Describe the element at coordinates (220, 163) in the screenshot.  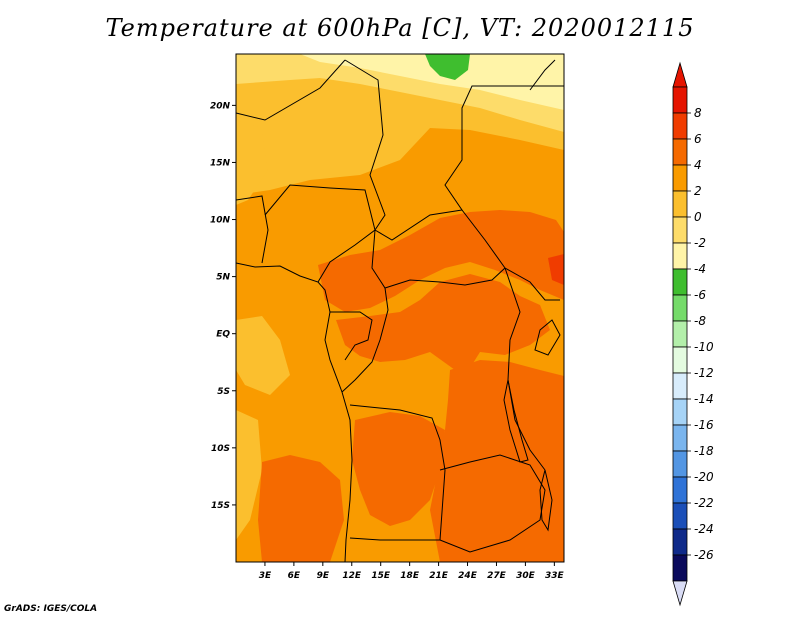
I see `y-tick-label: 15N` at that location.